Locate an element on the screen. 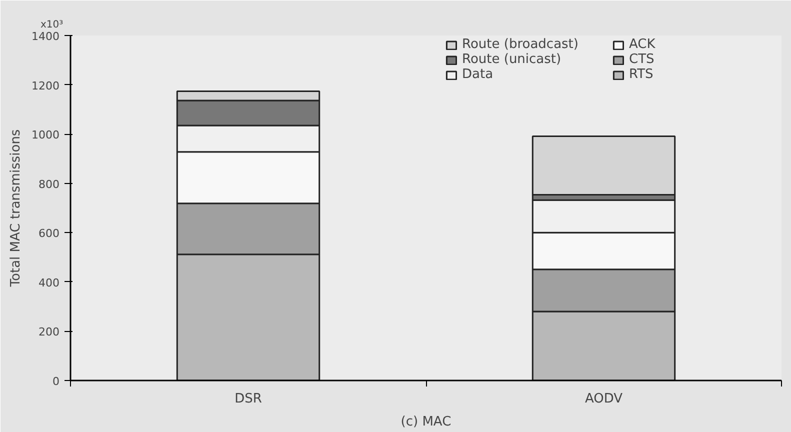  y-tick-label: 1000 is located at coordinates (46, 135).